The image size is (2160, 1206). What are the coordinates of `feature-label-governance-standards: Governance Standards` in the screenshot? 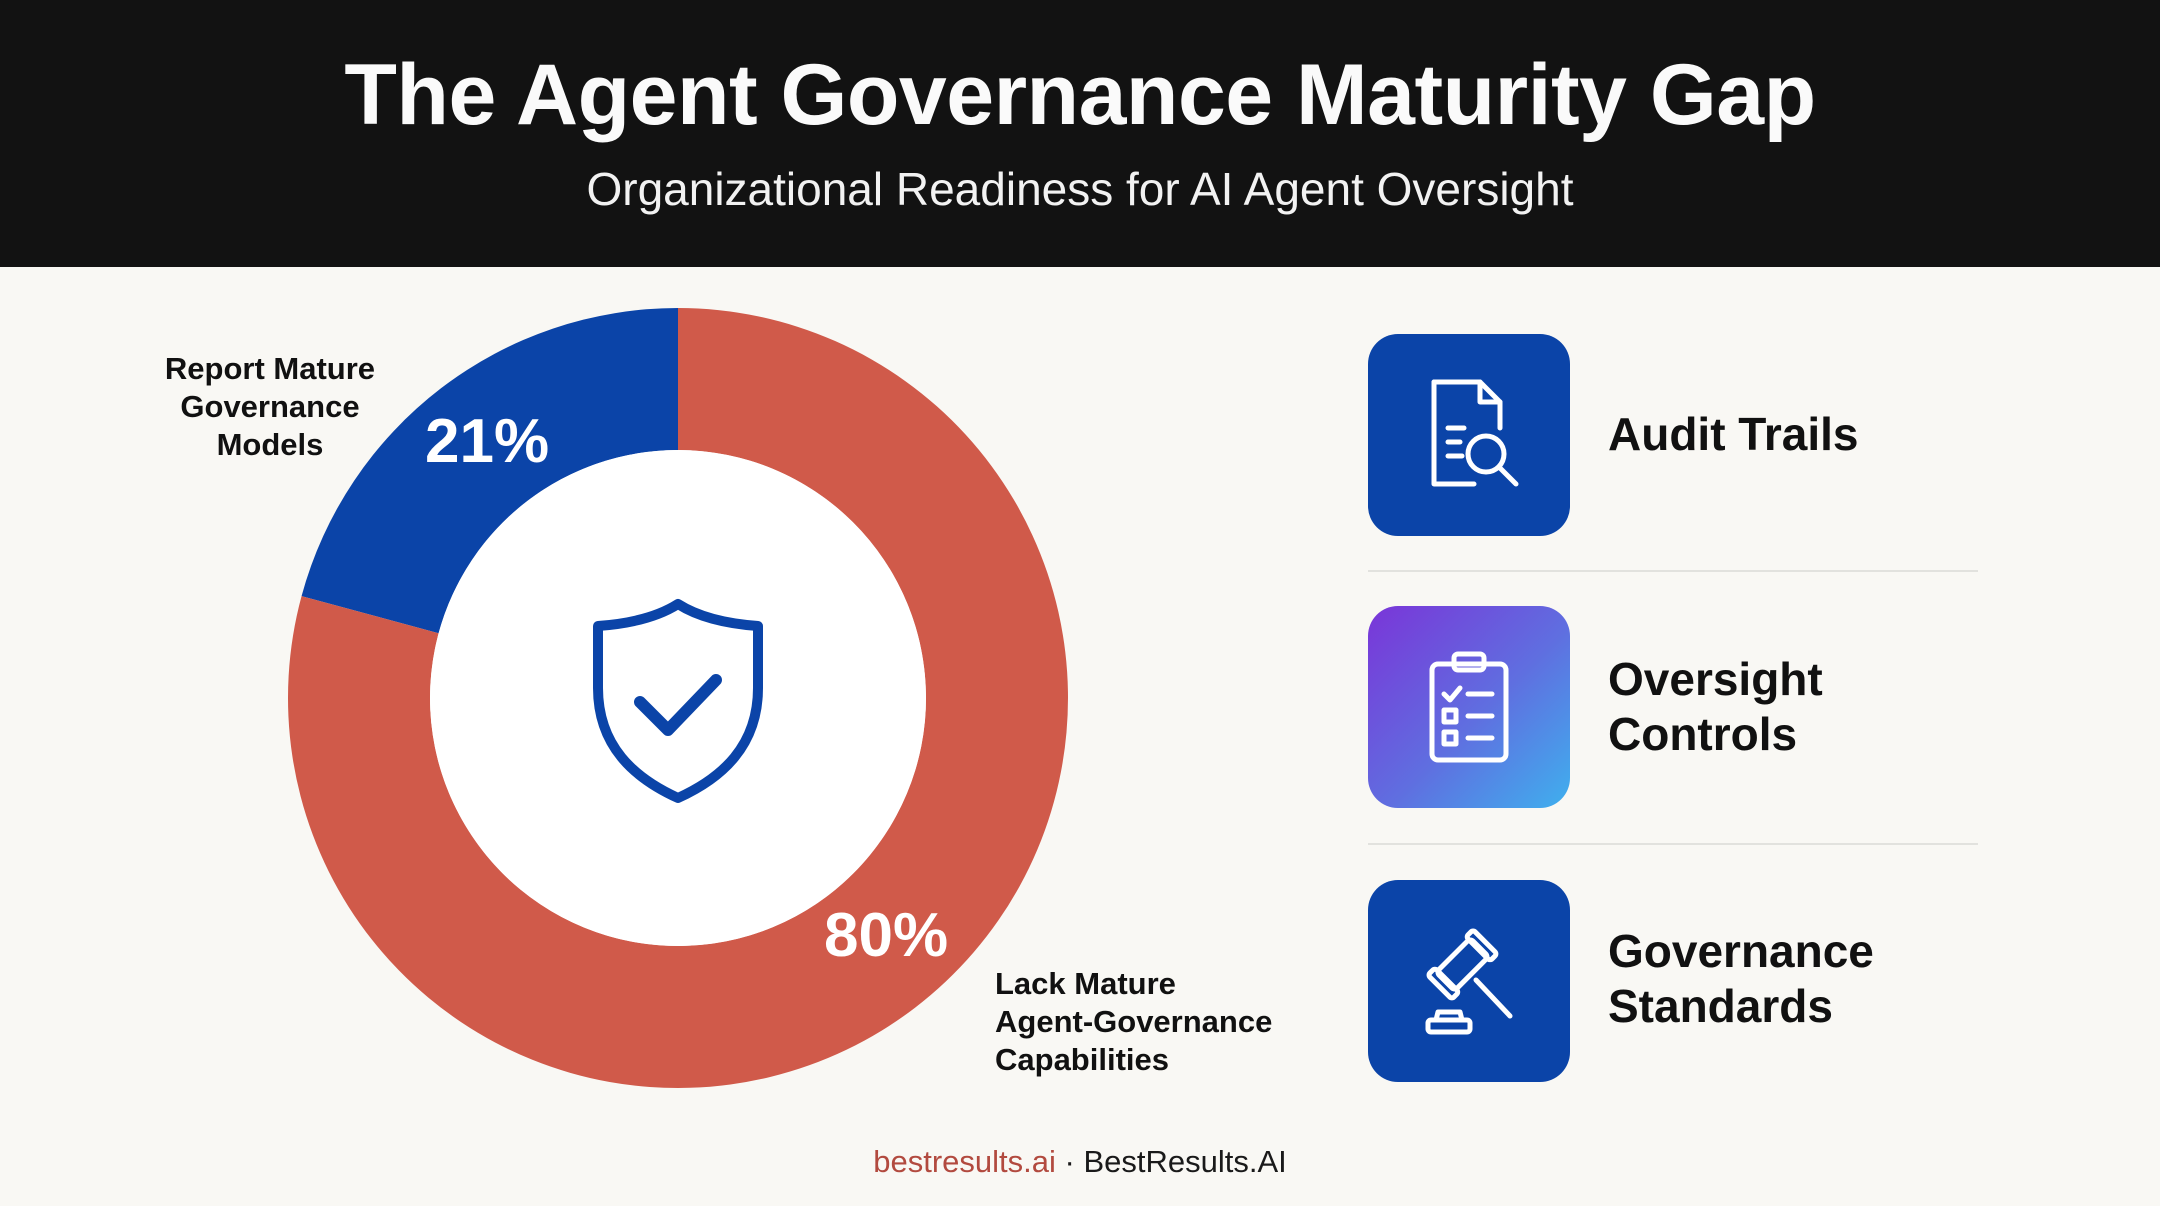 It's located at (1741, 979).